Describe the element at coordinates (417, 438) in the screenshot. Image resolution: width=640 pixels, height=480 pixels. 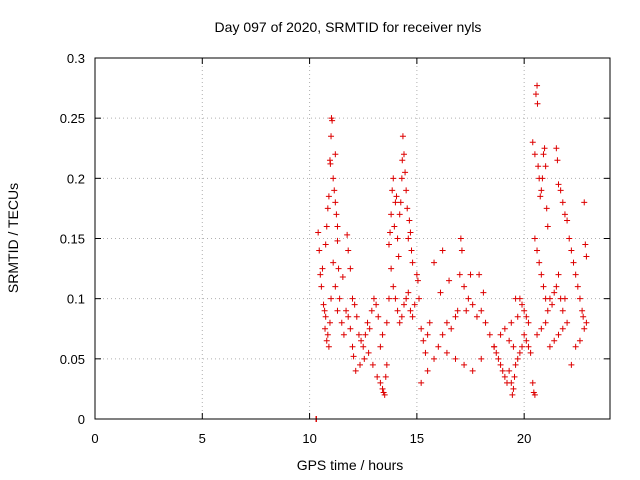
I see `x-tick-label: 15` at that location.